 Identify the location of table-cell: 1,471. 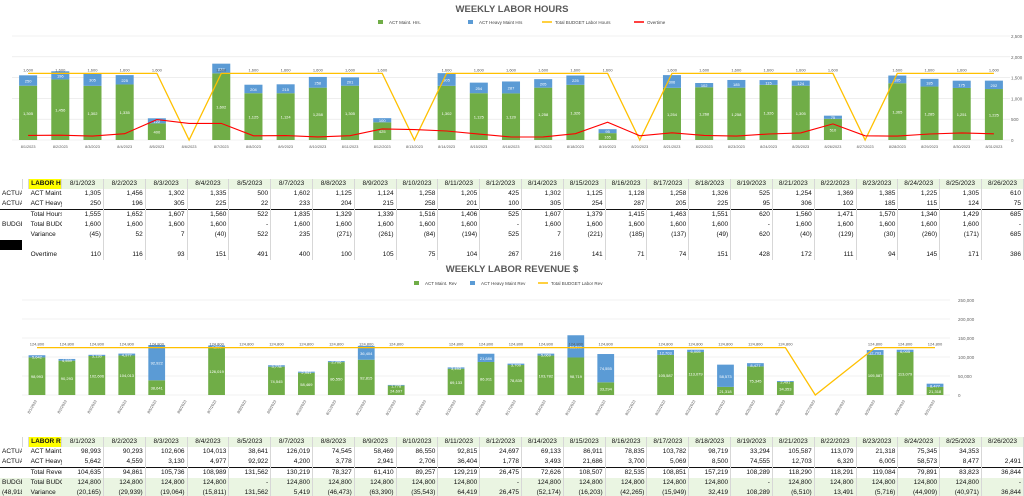
(835, 214).